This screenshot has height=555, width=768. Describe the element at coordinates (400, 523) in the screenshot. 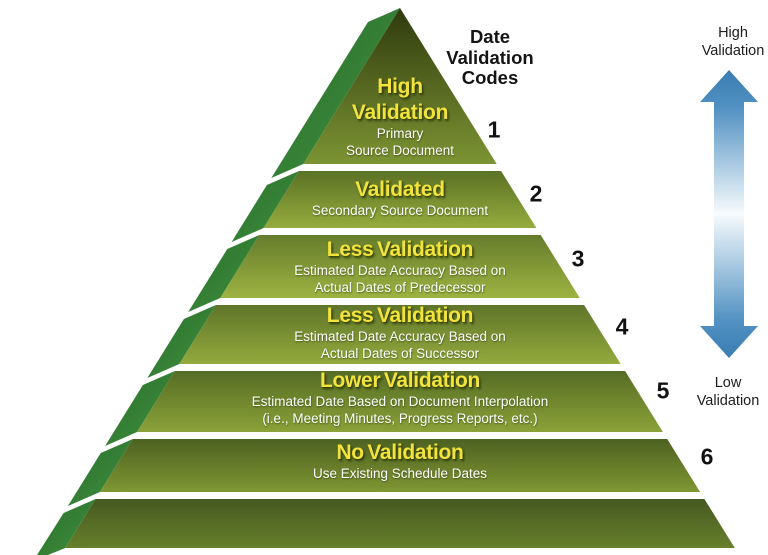

I see `base-slab-face` at that location.